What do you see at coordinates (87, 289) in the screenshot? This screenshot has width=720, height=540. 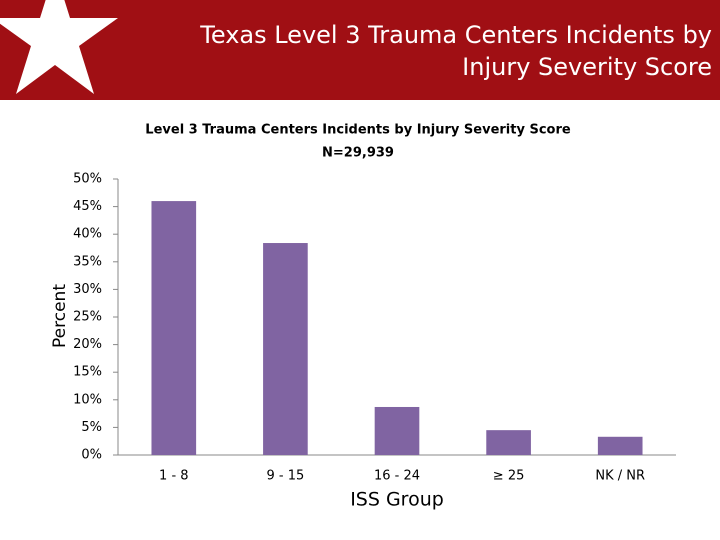 I see `y-tick-label: 30%` at bounding box center [87, 289].